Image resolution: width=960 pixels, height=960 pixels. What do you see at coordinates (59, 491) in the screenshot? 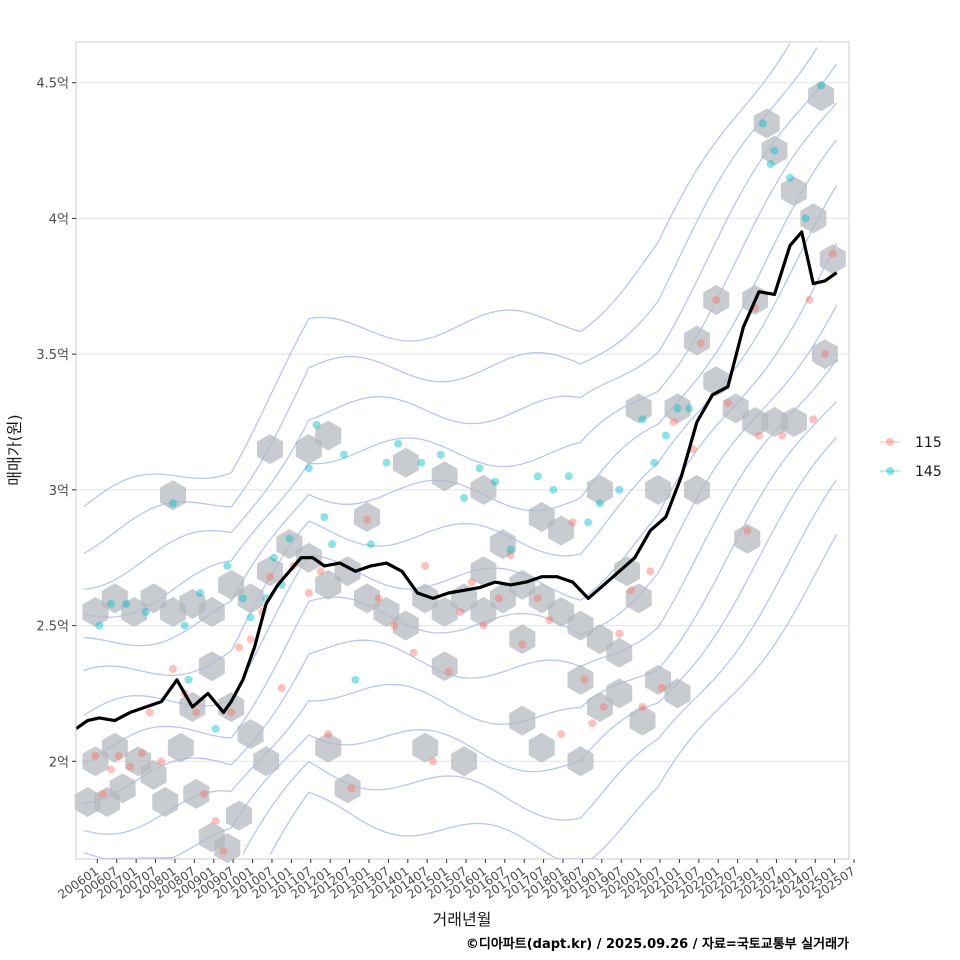
I see `y-tick-label: 3억` at bounding box center [59, 491].